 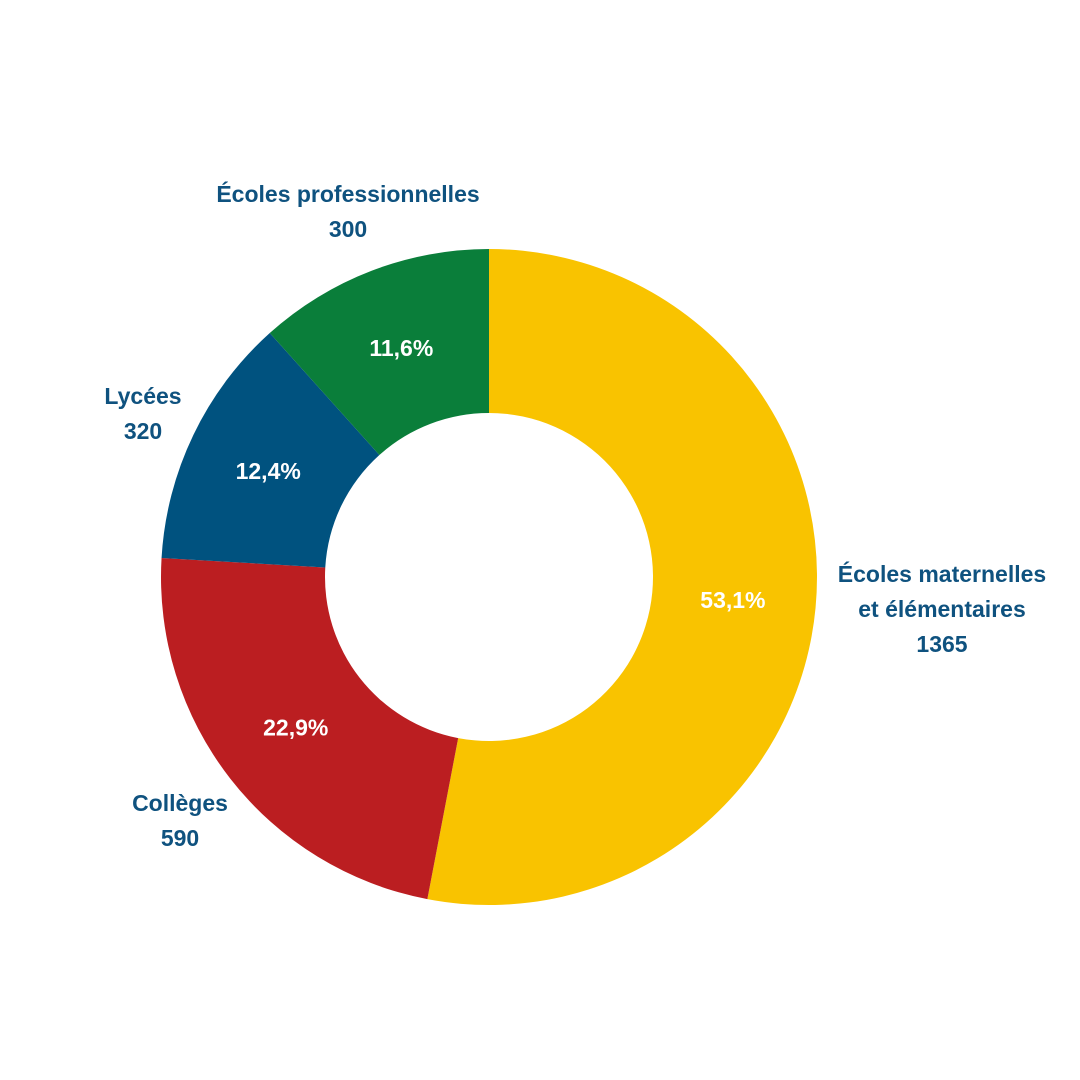 What do you see at coordinates (941, 644) in the screenshot?
I see `slice-value-label-0: 1365` at bounding box center [941, 644].